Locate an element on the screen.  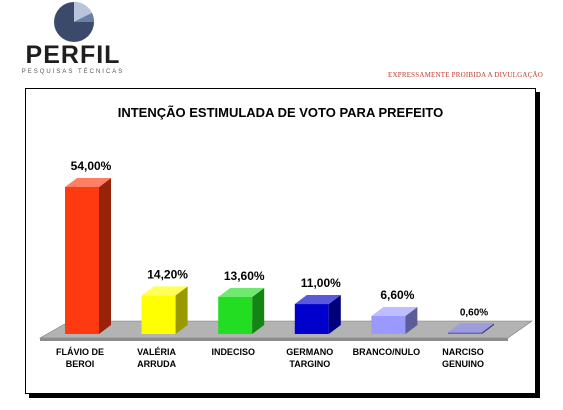
logo-wordmark: PERFIL is located at coordinates (73, 55).